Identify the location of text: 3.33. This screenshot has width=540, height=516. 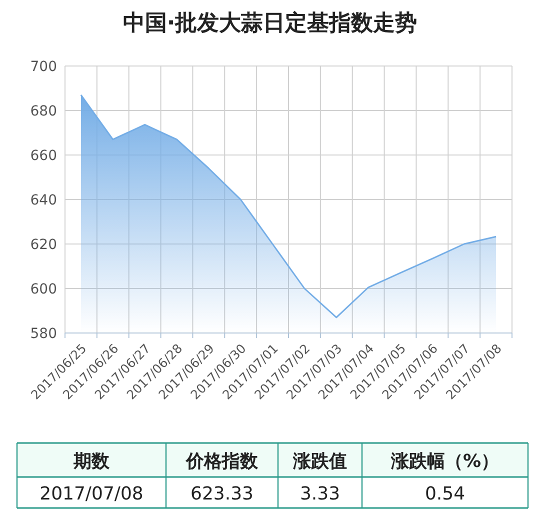
(320, 494).